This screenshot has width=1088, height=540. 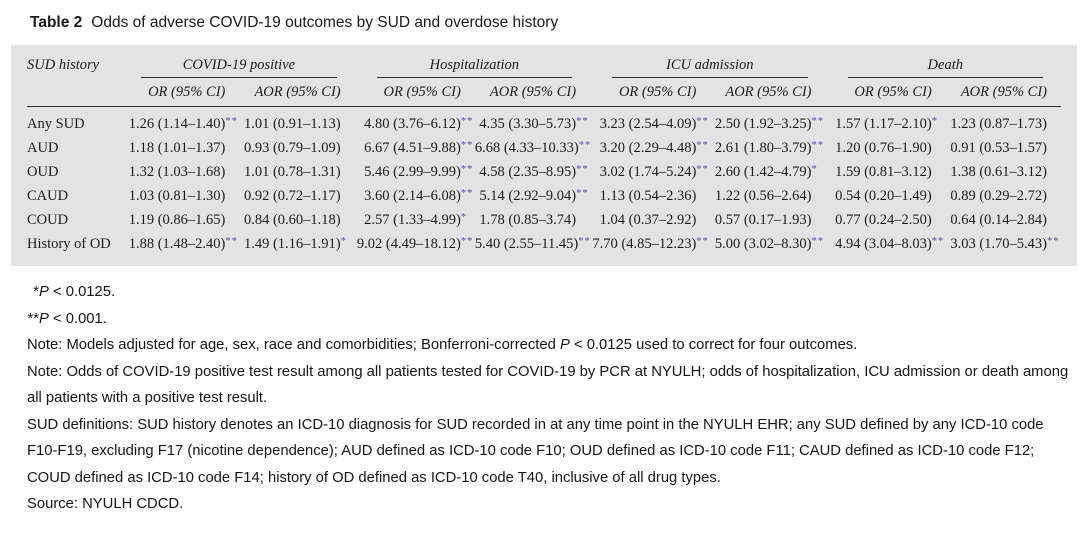 I want to click on value-cell: 6.67 (4.51–9.88)**, so click(x=419, y=148).